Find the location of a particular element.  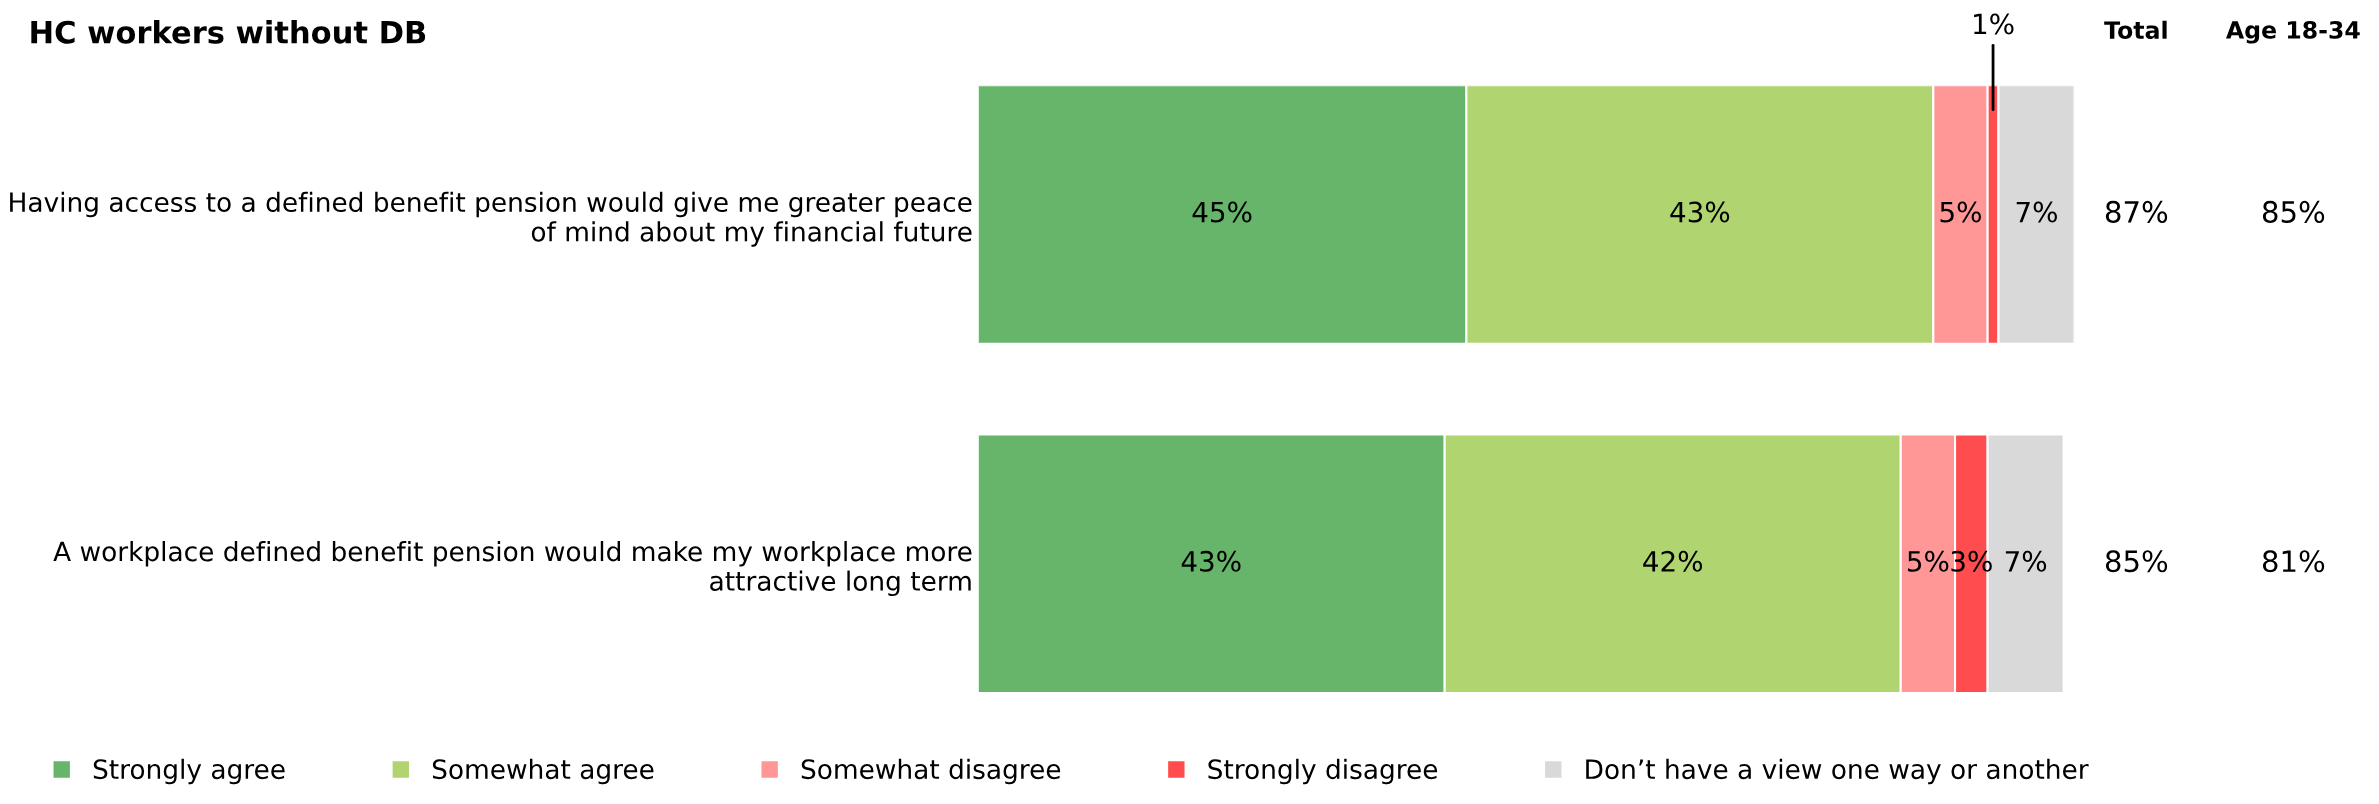

legend-label: Strongly agree is located at coordinates (189, 771).